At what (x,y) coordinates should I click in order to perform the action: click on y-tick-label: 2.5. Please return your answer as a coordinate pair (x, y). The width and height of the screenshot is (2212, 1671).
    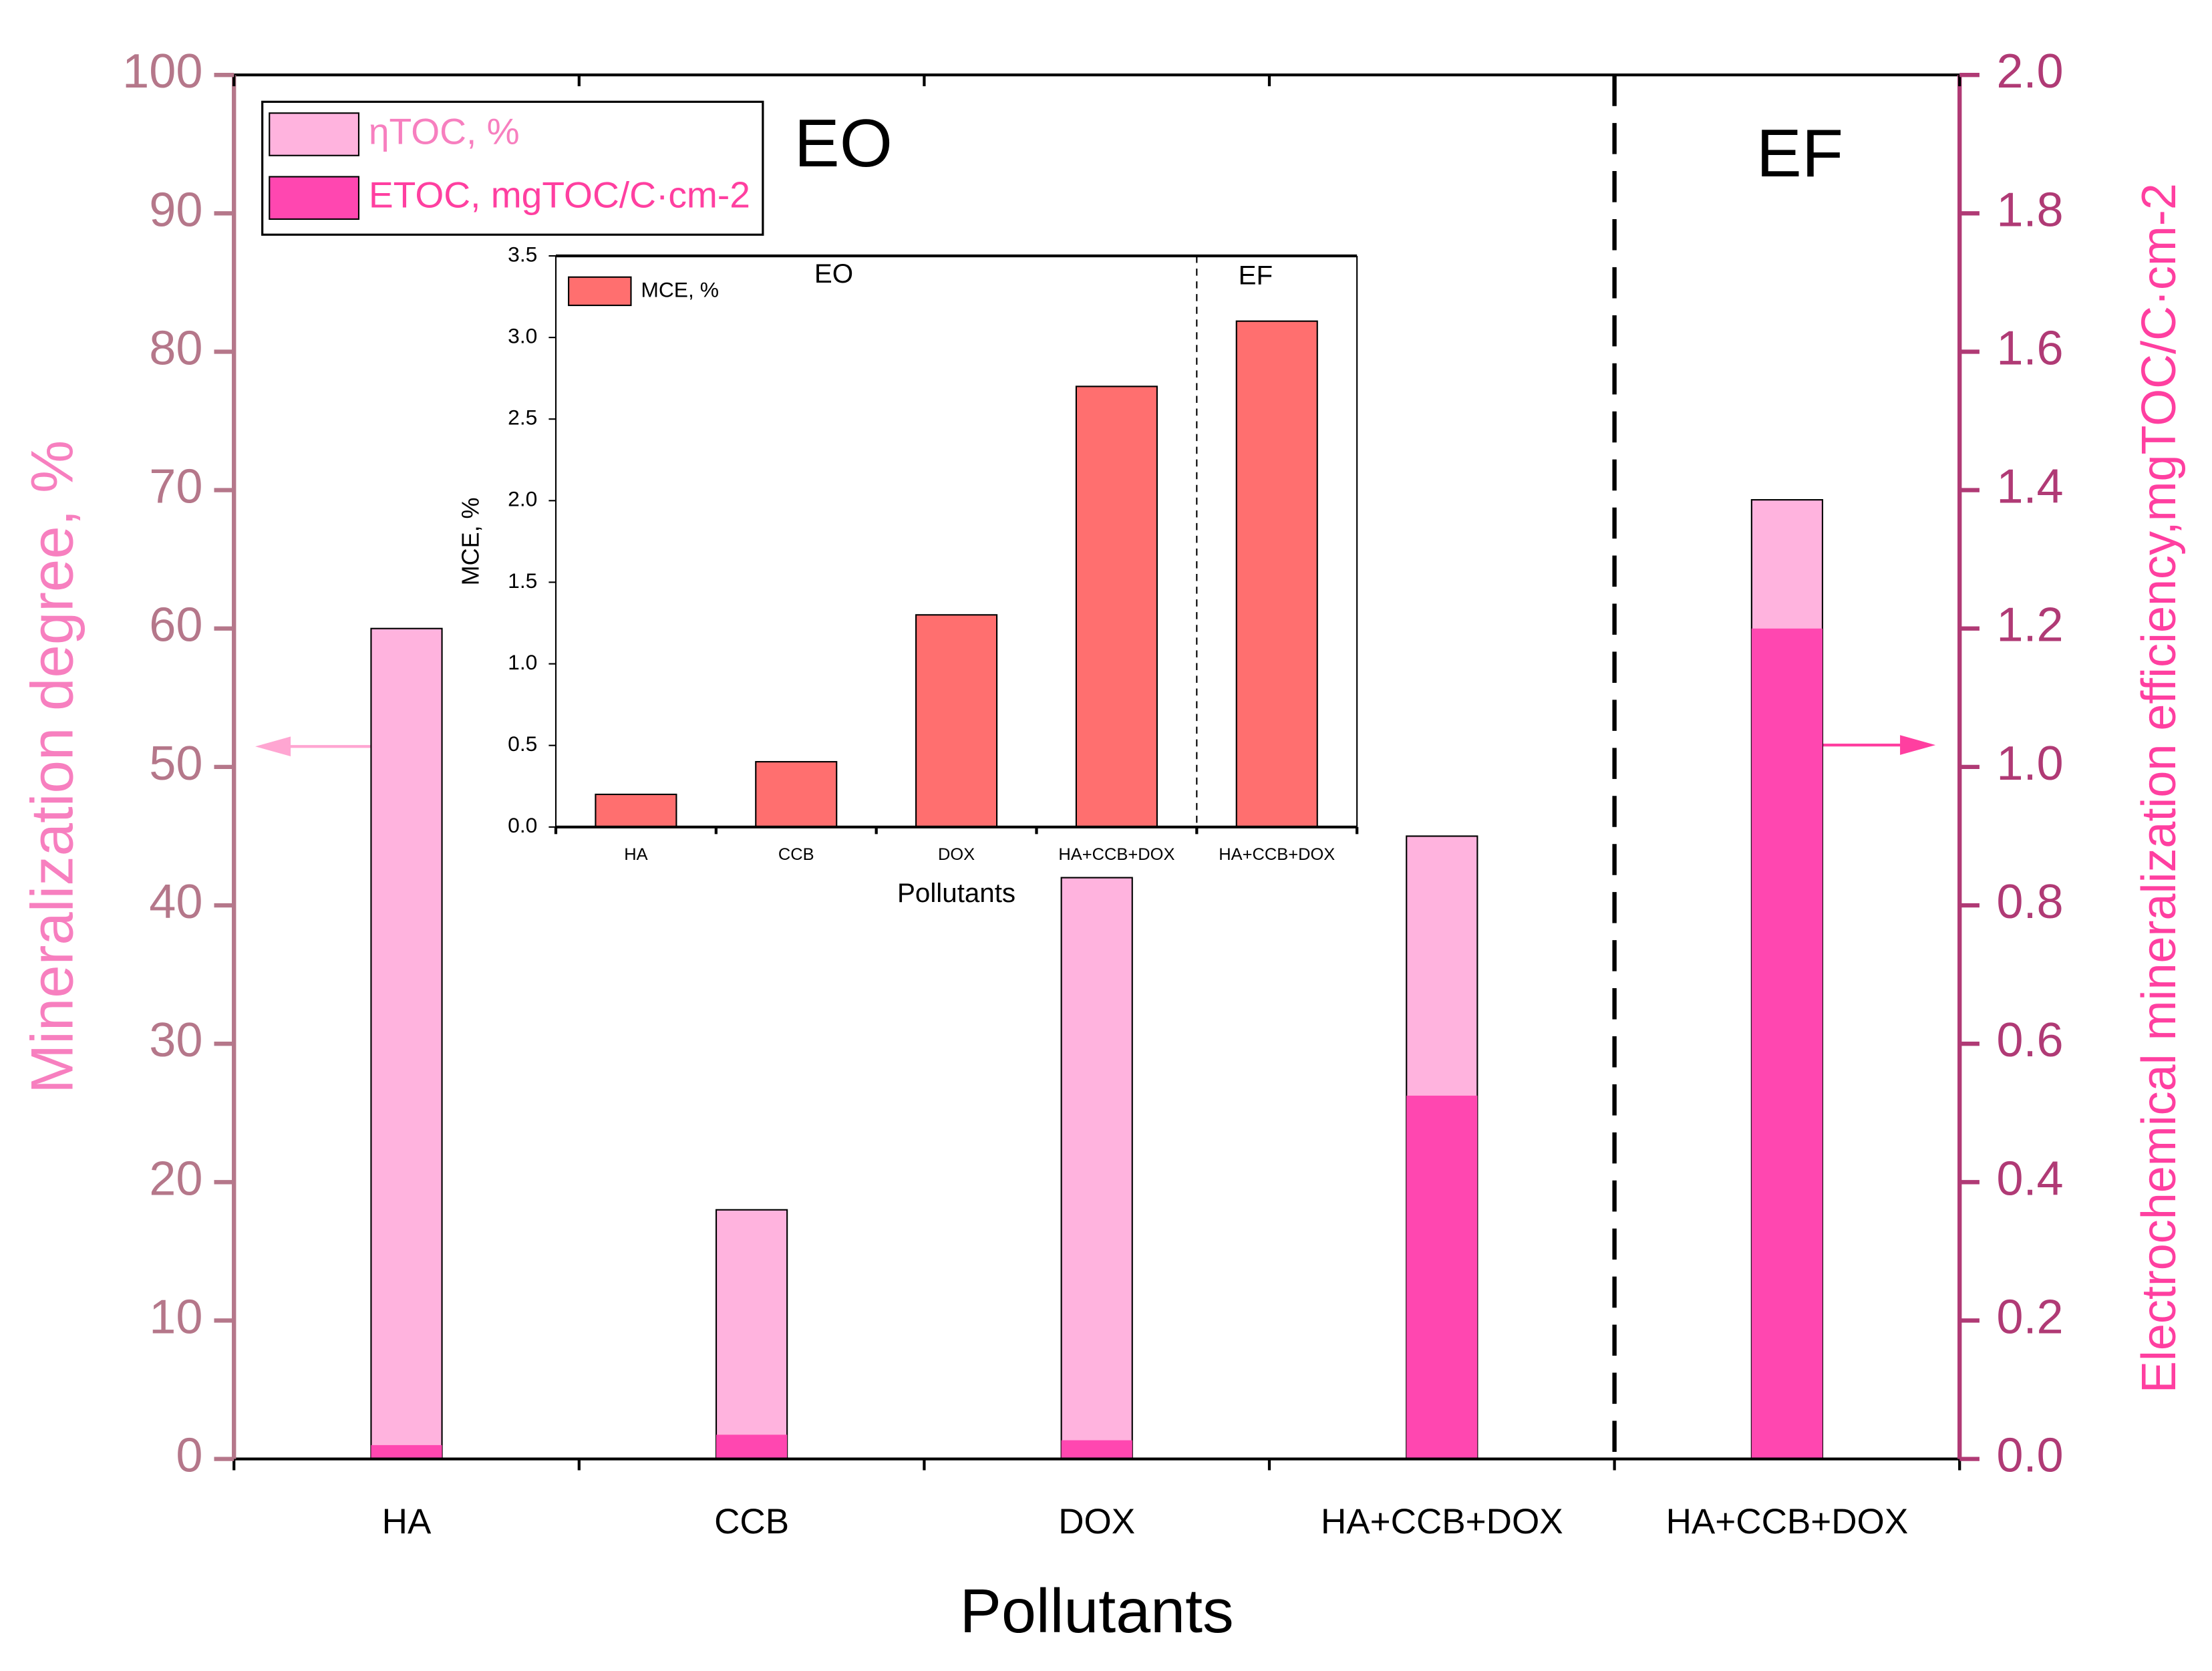
    Looking at the image, I should click on (522, 418).